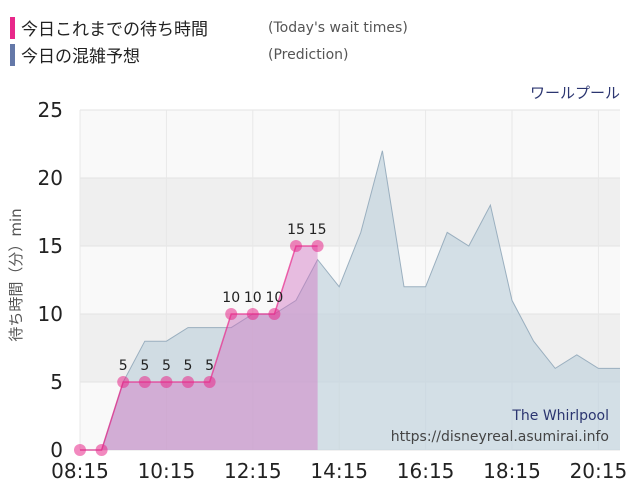  I want to click on y-tick-label: 5, so click(56, 382).